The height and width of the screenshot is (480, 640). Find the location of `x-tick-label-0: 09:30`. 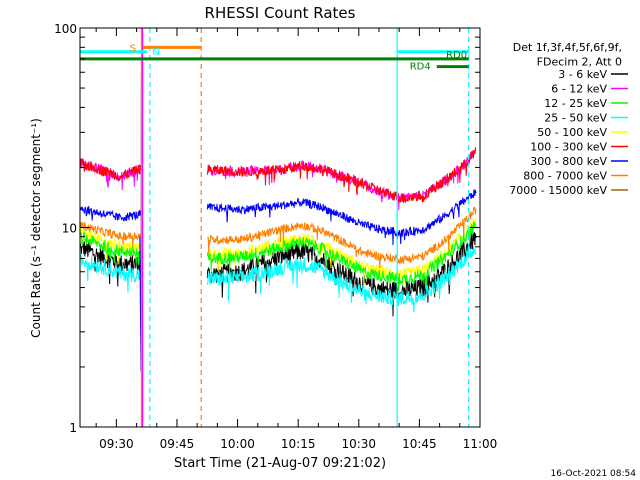

x-tick-label-0: 09:30 is located at coordinates (116, 444).